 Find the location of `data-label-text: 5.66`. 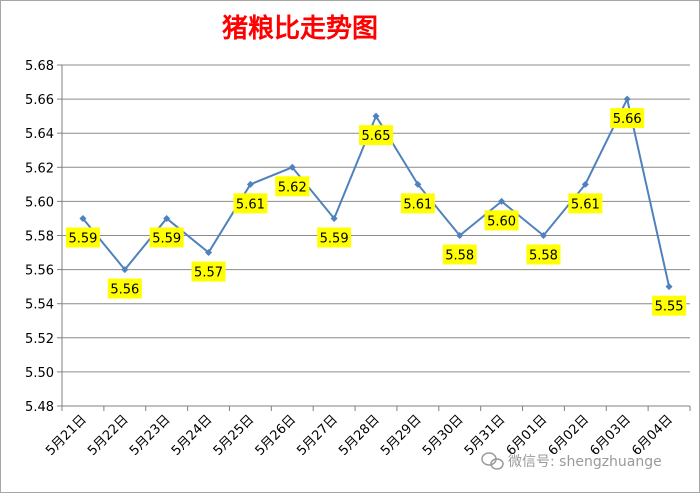

data-label-text: 5.66 is located at coordinates (627, 119).